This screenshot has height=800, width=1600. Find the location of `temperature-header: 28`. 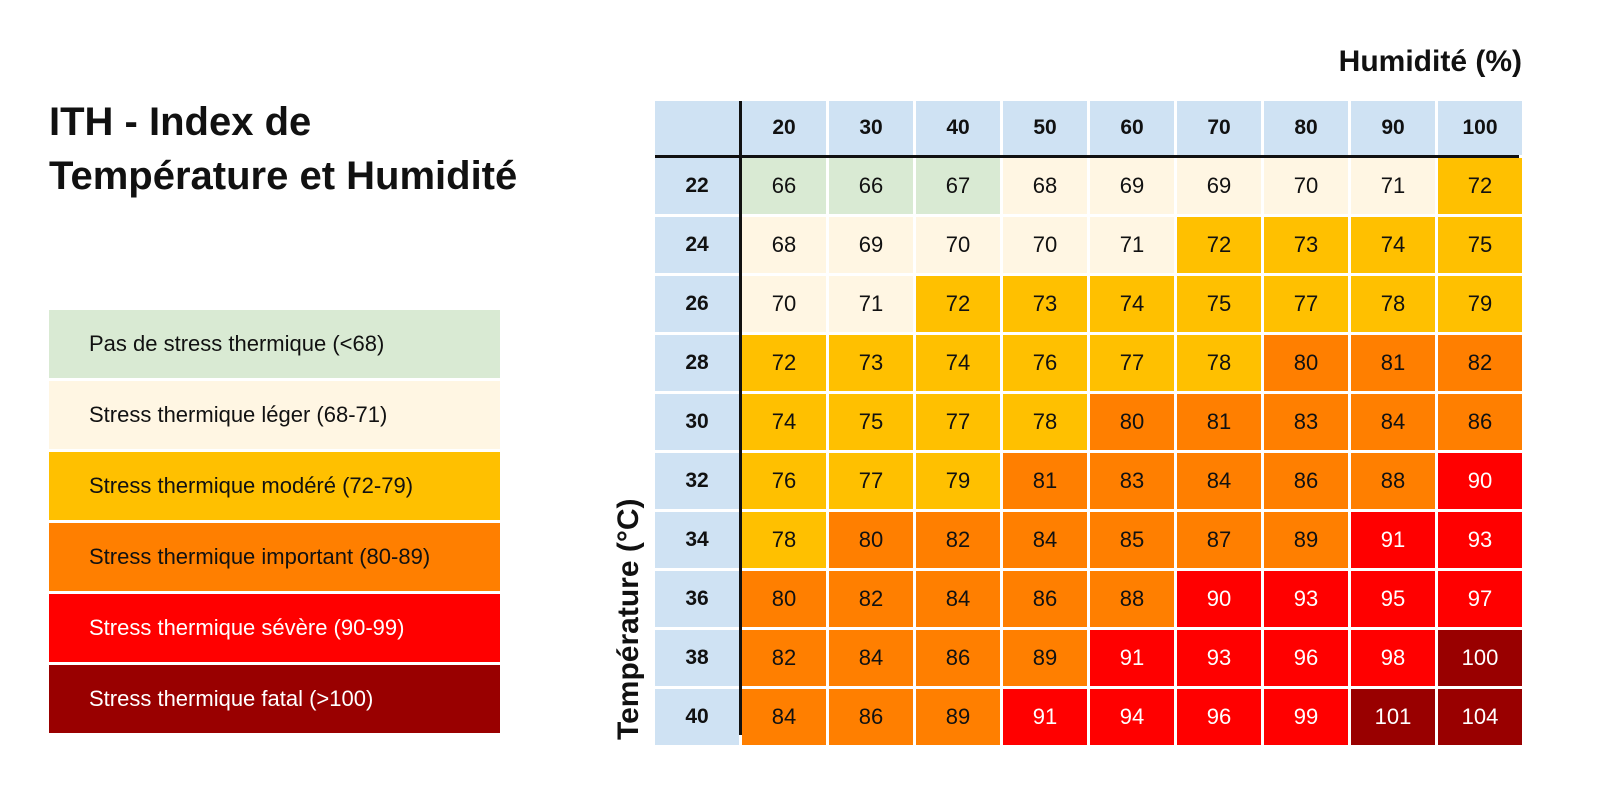

temperature-header: 28 is located at coordinates (697, 363).